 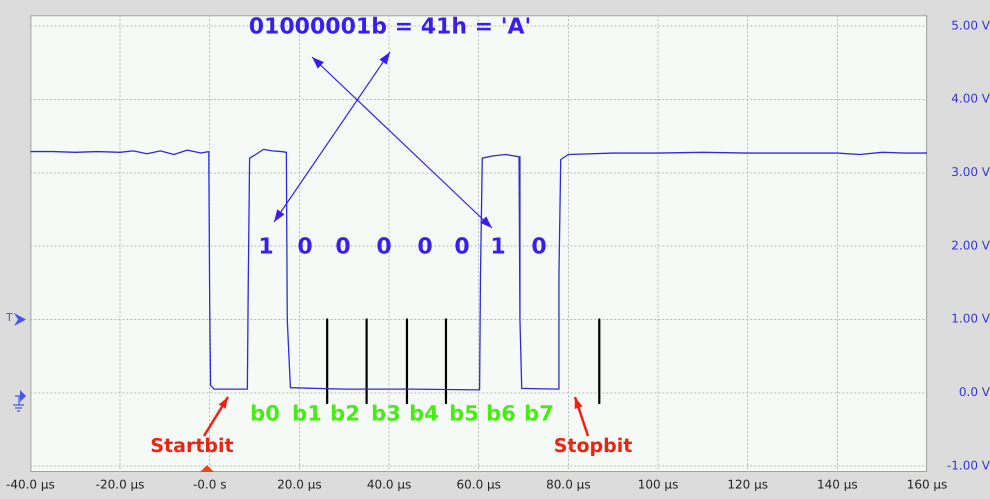 What do you see at coordinates (9, 317) in the screenshot?
I see `text: T` at bounding box center [9, 317].